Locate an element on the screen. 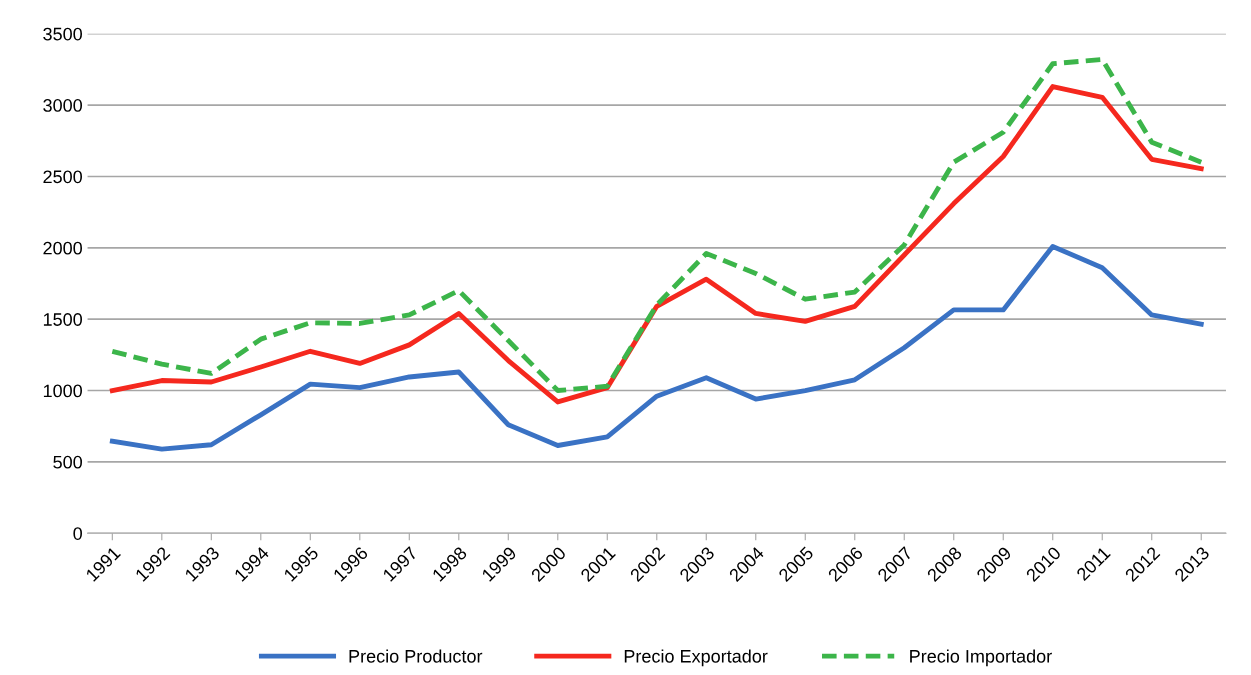 This screenshot has width=1251, height=675. legend-label: Precio Exportador is located at coordinates (696, 658).